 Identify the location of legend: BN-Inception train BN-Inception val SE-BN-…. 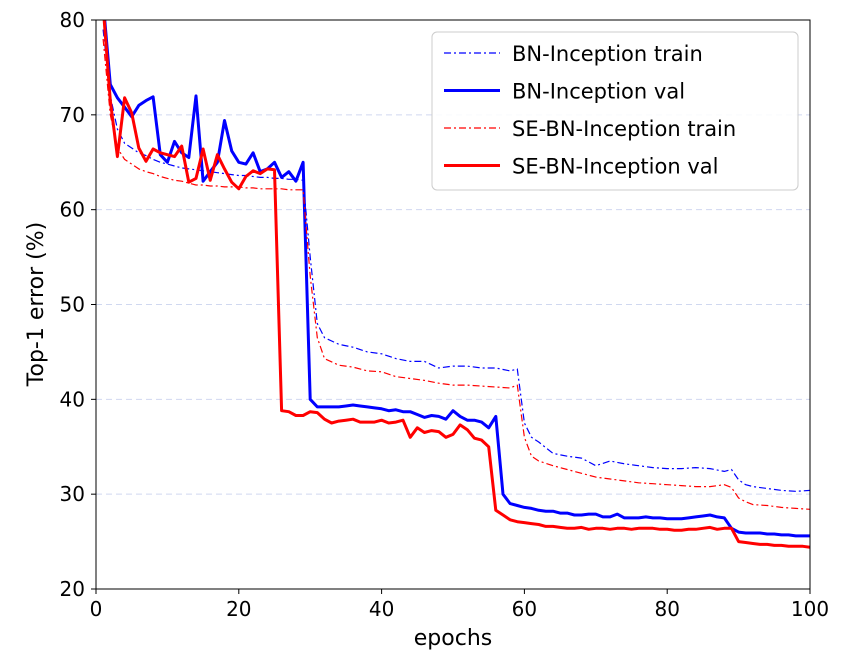
(615, 111).